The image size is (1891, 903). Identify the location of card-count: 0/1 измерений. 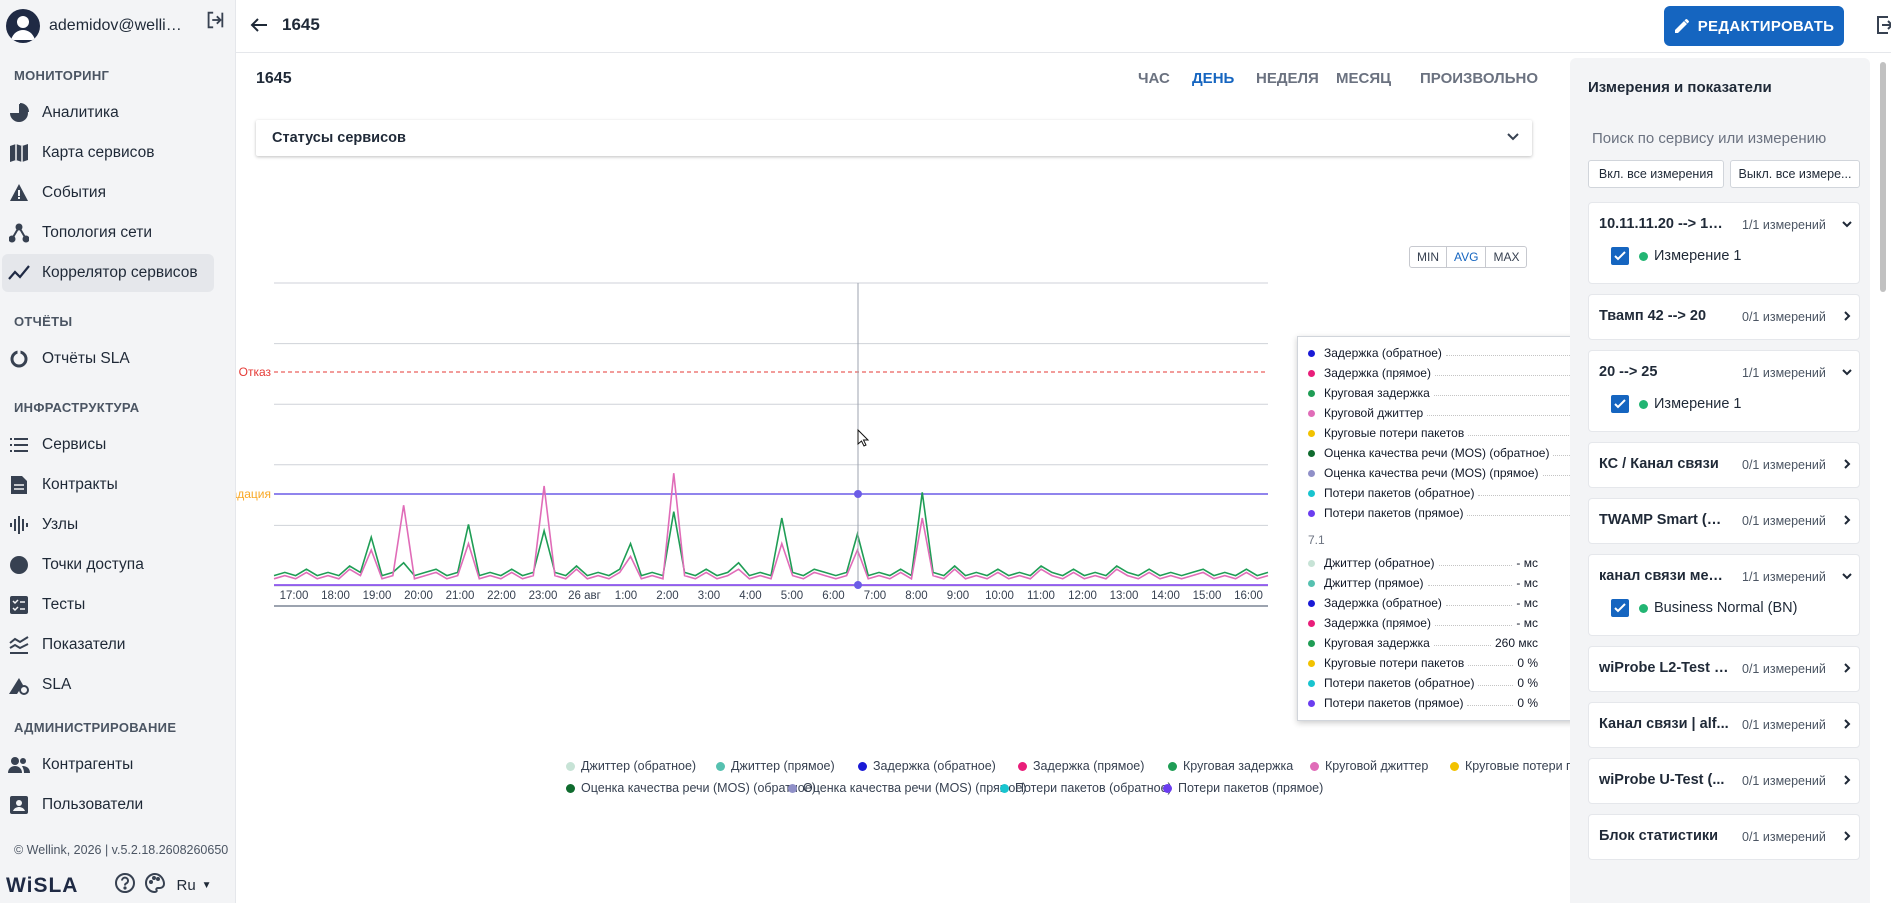
(1784, 669).